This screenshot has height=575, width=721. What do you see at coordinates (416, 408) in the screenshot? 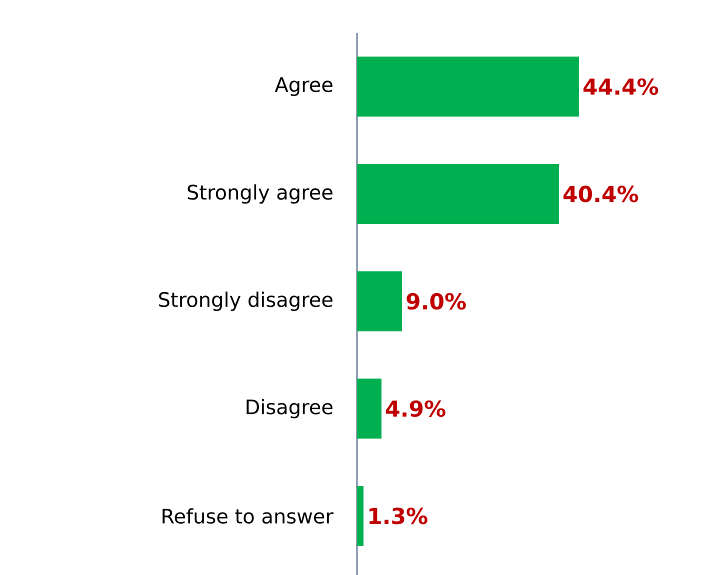
I see `data-label: 4.9%` at bounding box center [416, 408].